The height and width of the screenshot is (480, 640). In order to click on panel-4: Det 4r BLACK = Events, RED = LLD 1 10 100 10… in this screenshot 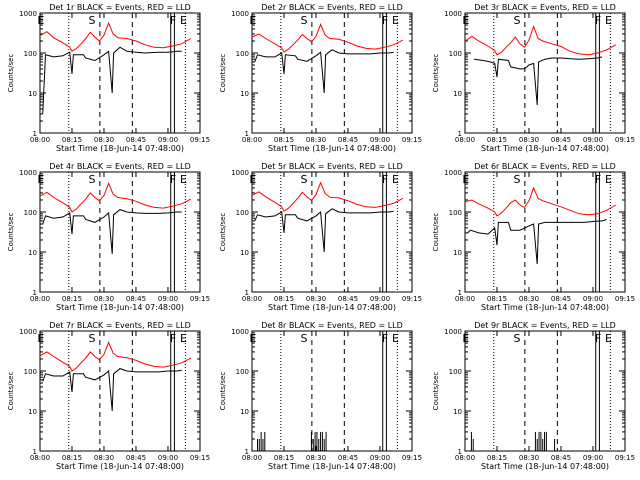, I will do `click(108, 237)`.